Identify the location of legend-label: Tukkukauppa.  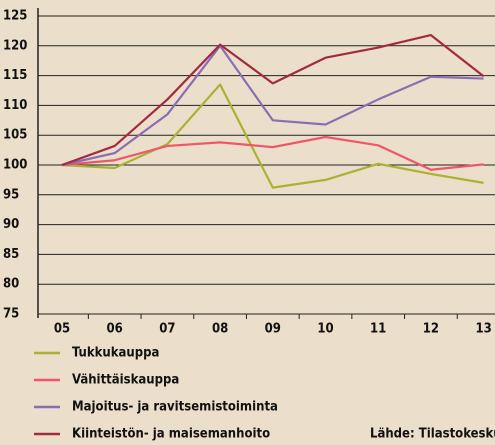
(115, 353).